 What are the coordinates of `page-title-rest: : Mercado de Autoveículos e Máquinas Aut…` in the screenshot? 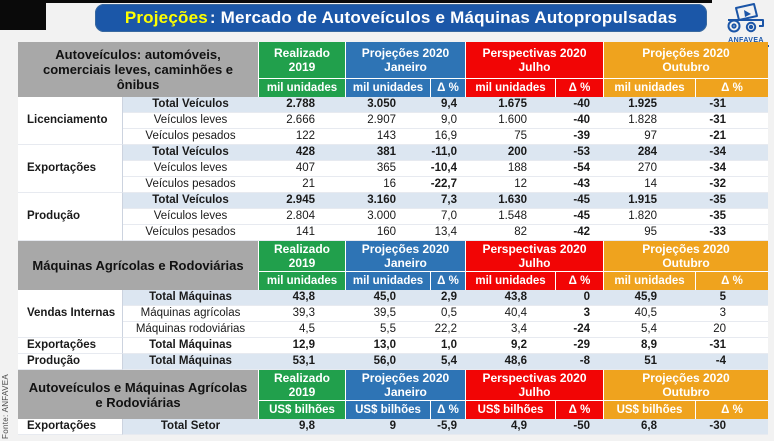 It's located at (443, 17).